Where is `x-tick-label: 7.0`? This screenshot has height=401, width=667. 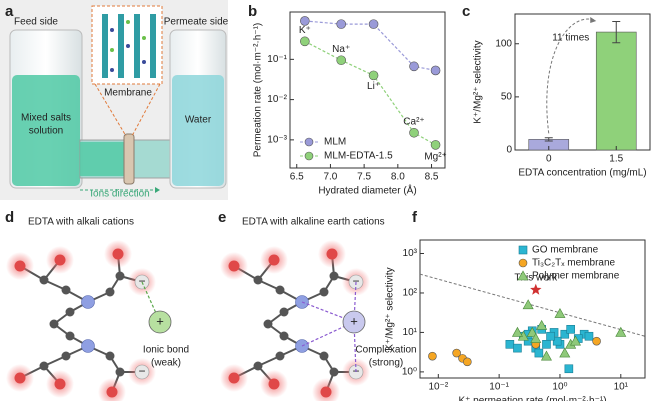
x-tick-label: 7.0 is located at coordinates (330, 177).